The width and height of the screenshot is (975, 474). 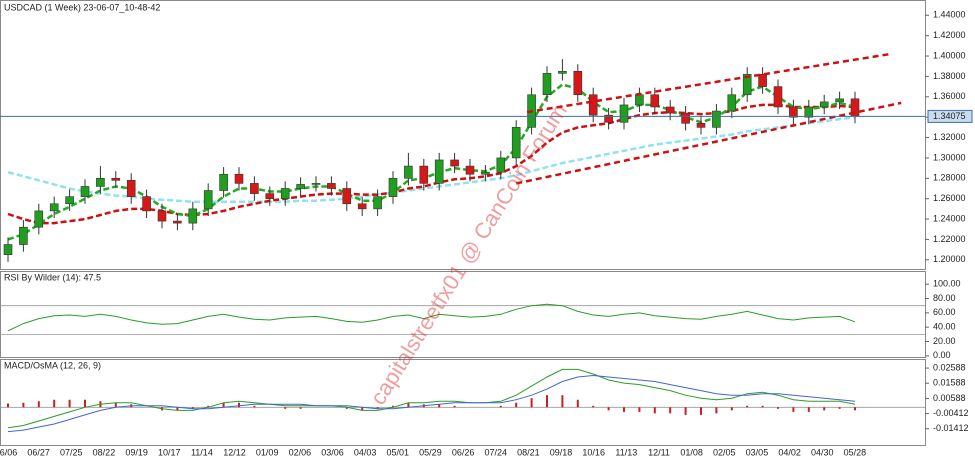 What do you see at coordinates (528, 452) in the screenshot?
I see `x-tick-label: 08/21` at bounding box center [528, 452].